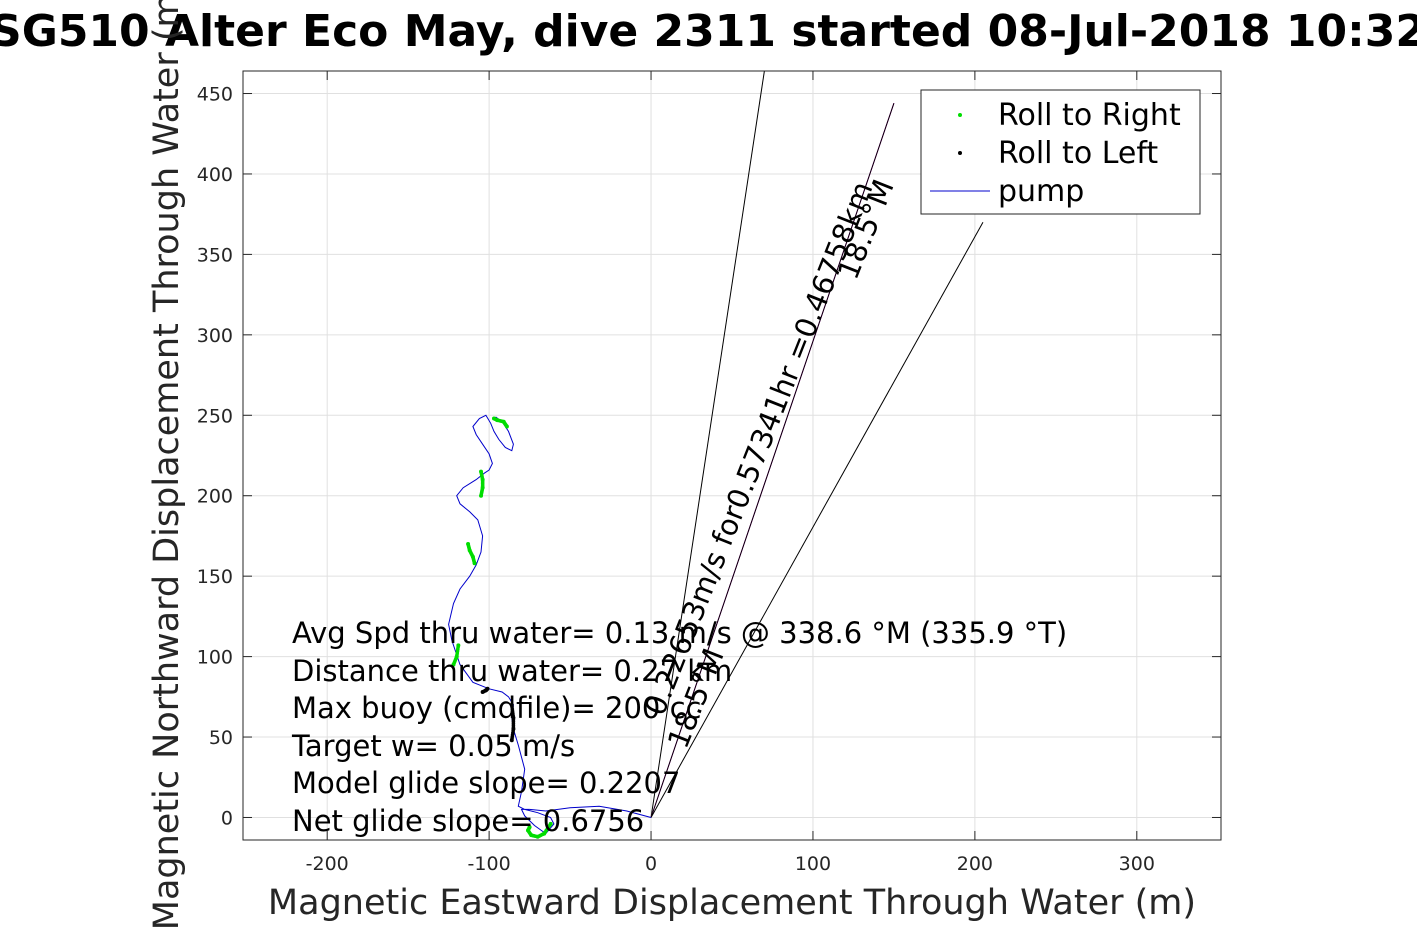 Image resolution: width=1417 pixels, height=945 pixels. Describe the element at coordinates (215, 336) in the screenshot. I see `y-tick-label: 300` at that location.